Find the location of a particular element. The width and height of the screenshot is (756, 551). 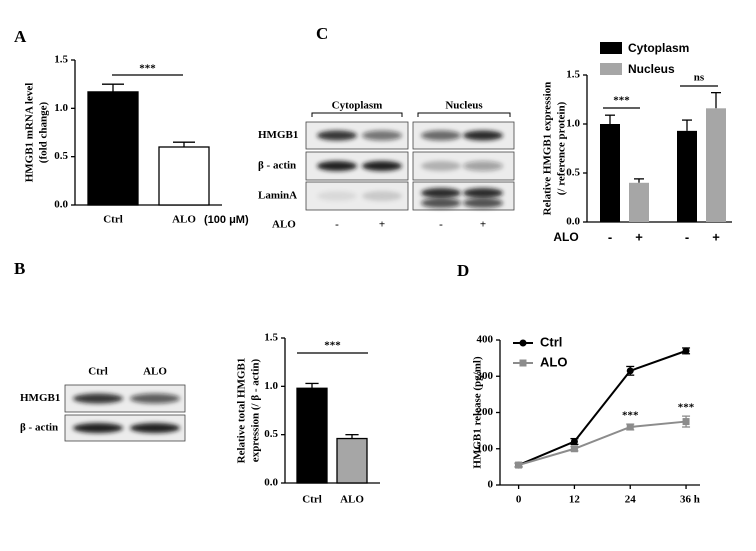

y-tick-label: 100 is located at coordinates (485, 448).